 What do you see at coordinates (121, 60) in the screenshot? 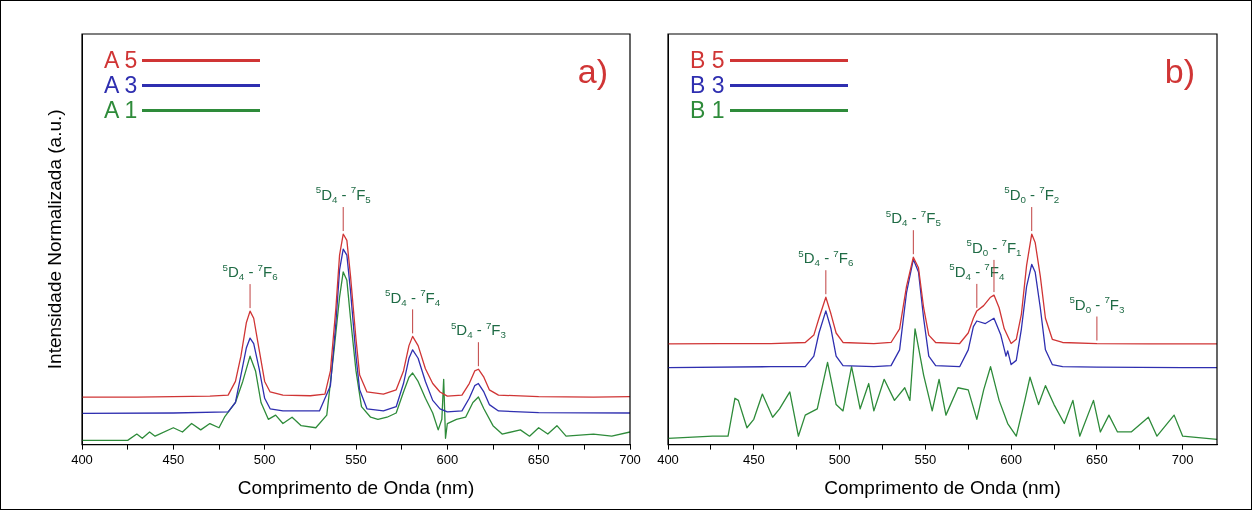
I see `text: A 5` at bounding box center [121, 60].